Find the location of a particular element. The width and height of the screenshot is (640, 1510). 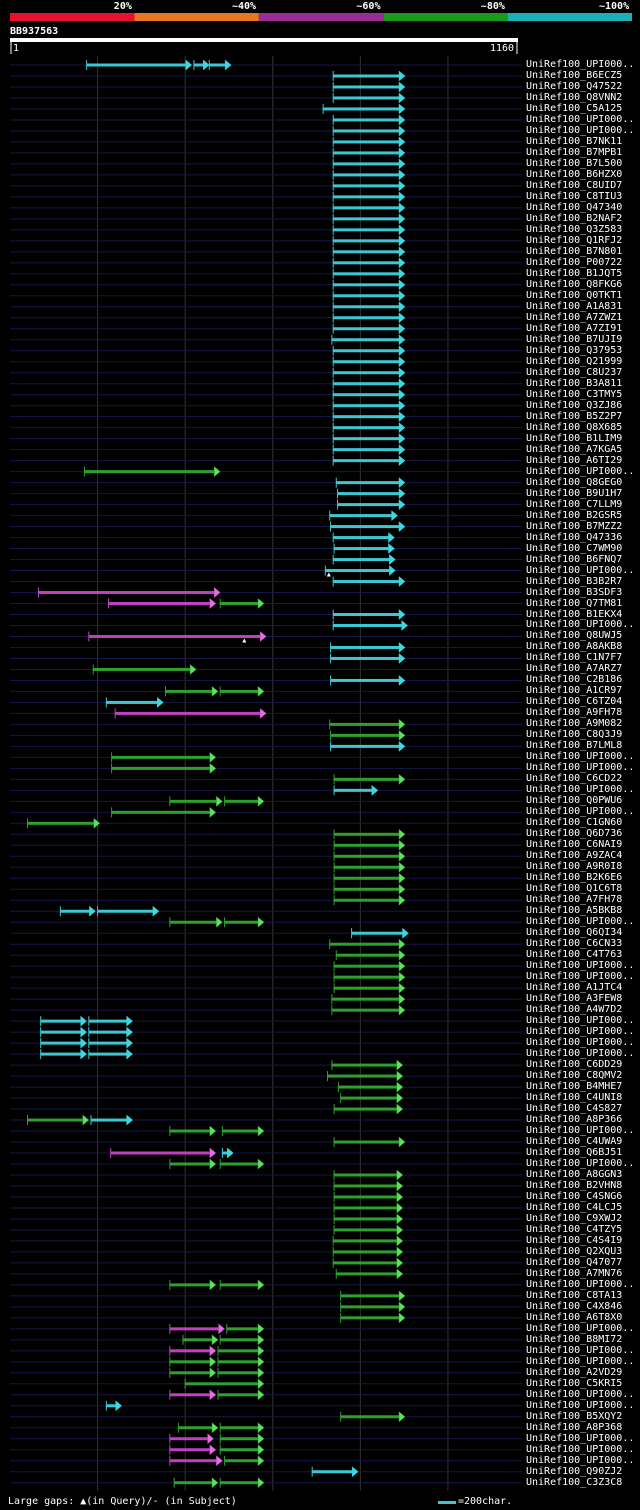

percent-bar-segment is located at coordinates (196, 17).